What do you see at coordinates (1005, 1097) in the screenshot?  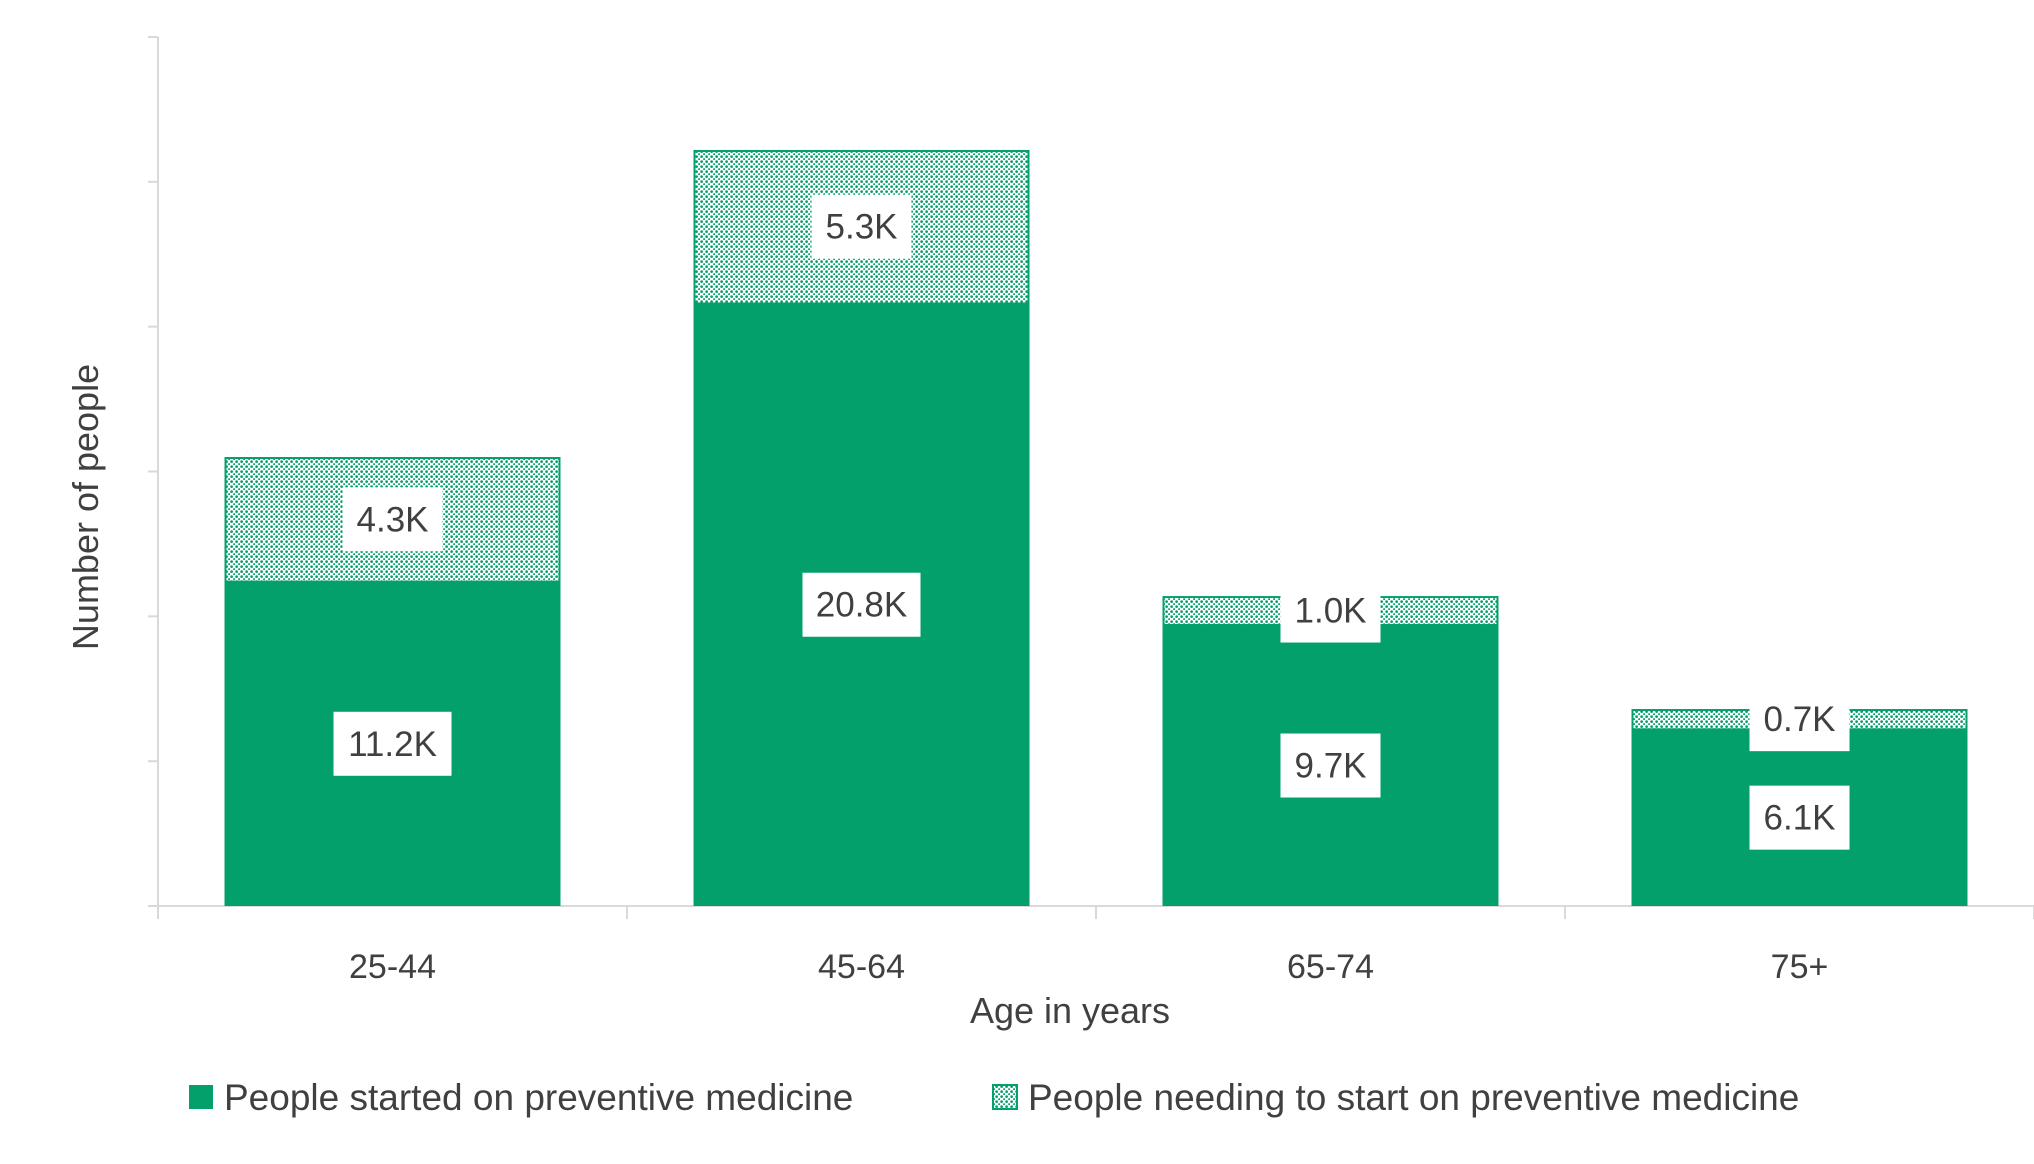 I see `legend-swatch-needing` at bounding box center [1005, 1097].